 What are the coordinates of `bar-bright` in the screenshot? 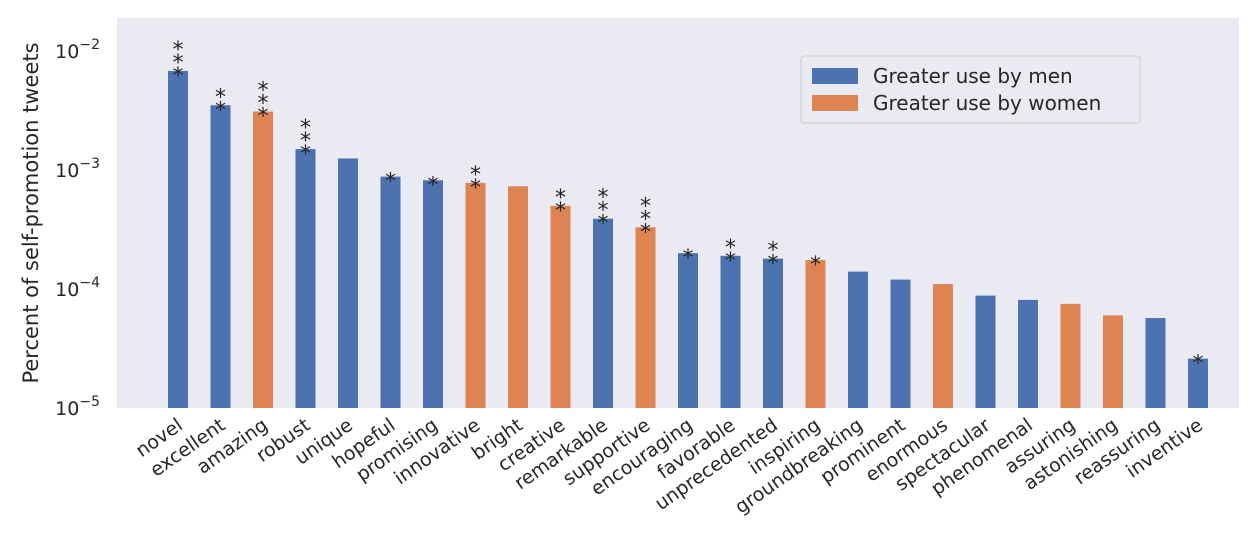 It's located at (518, 297).